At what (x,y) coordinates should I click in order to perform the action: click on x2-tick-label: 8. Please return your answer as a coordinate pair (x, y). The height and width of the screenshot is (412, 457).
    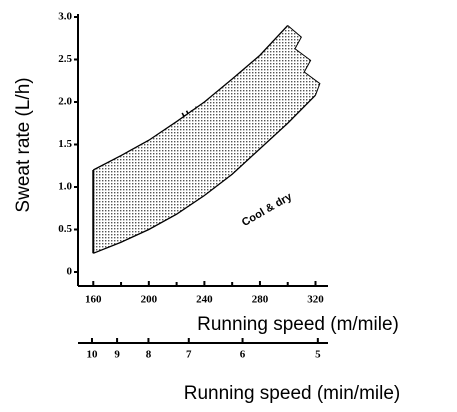
    Looking at the image, I should click on (149, 355).